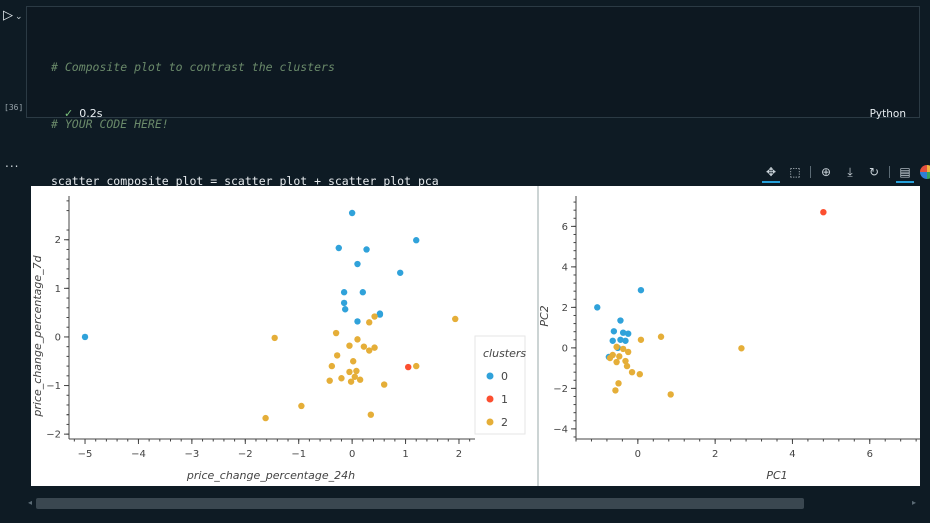 The width and height of the screenshot is (930, 523). I want to click on hover-icon: ▤, so click(905, 174).